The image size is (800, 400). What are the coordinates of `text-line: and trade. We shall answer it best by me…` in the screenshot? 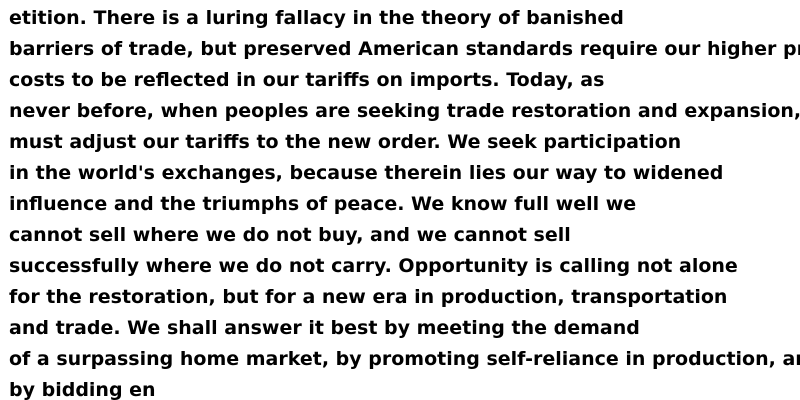 It's located at (324, 328).